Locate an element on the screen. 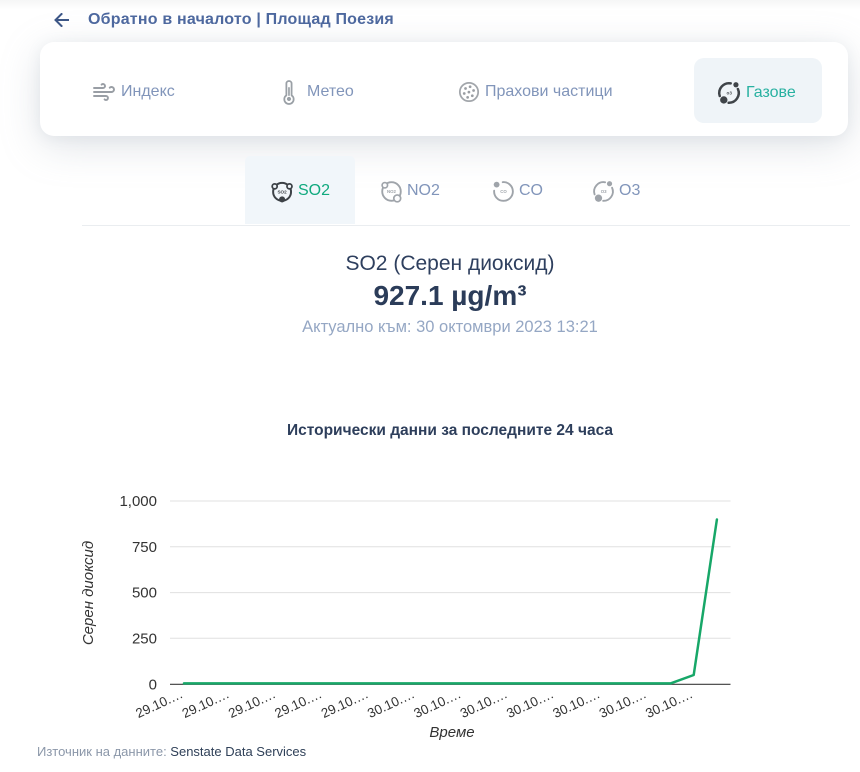  svg-text: CO is located at coordinates (503, 191).